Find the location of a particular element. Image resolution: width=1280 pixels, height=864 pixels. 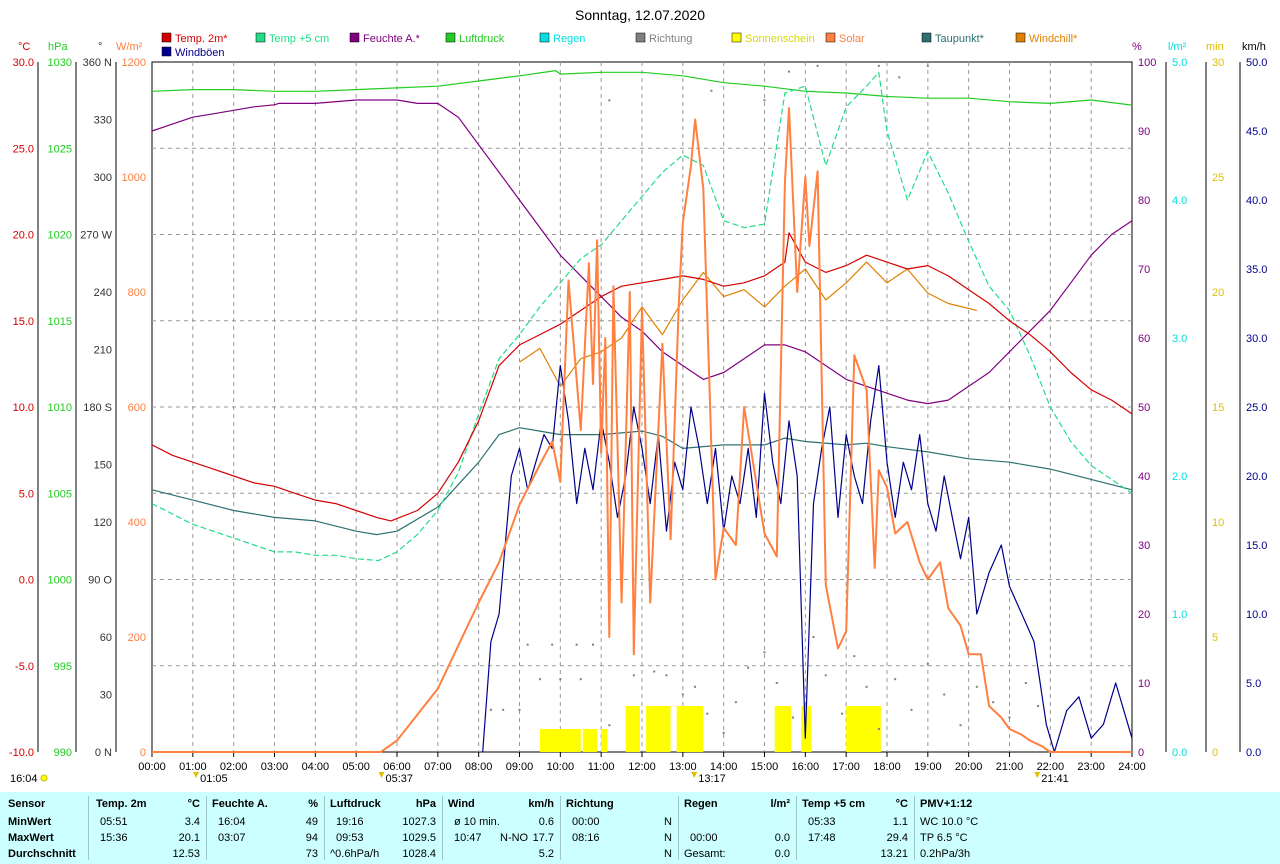

wind-axis-tick-label: 20.0 is located at coordinates (1256, 477).